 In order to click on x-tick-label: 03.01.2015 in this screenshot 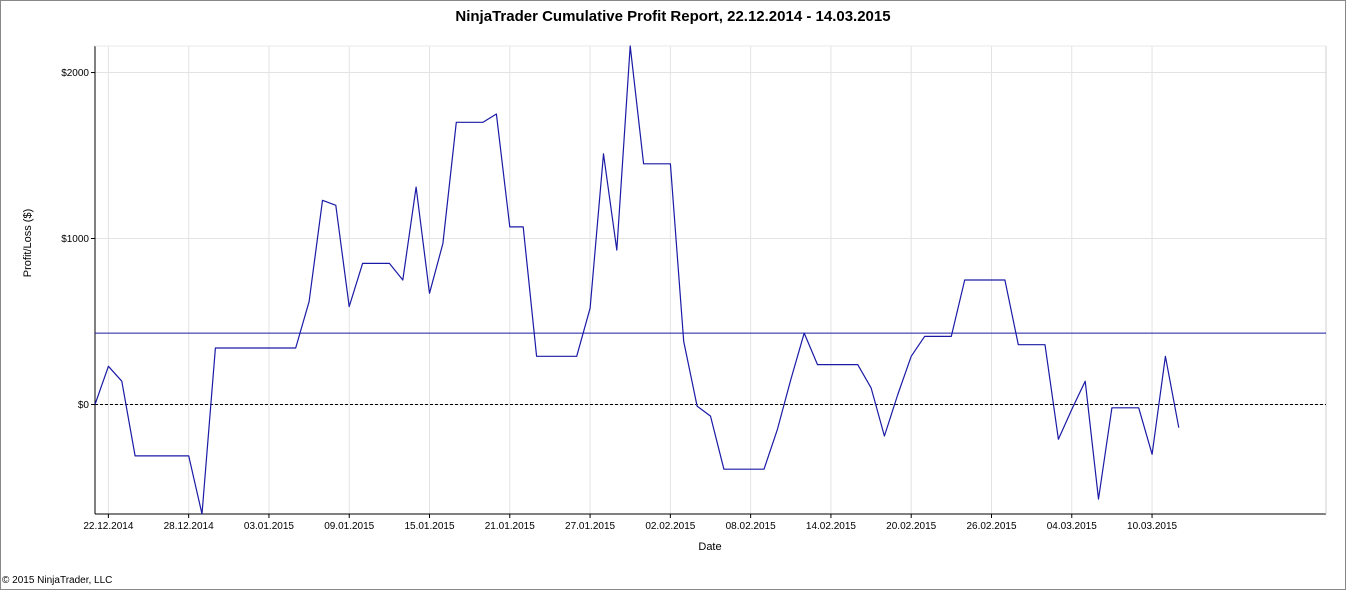, I will do `click(269, 526)`.